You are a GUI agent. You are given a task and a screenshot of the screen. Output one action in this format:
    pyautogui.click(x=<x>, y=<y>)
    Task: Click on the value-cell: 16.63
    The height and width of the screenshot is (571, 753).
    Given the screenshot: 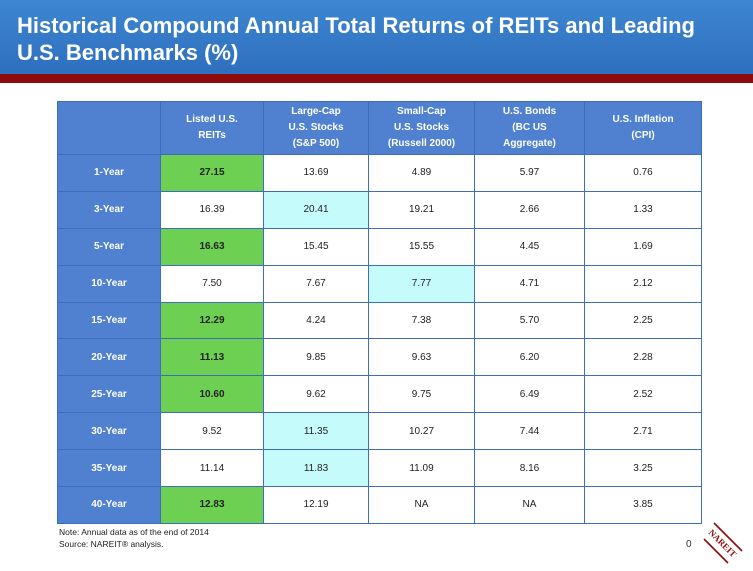 What is the action you would take?
    pyautogui.click(x=212, y=246)
    